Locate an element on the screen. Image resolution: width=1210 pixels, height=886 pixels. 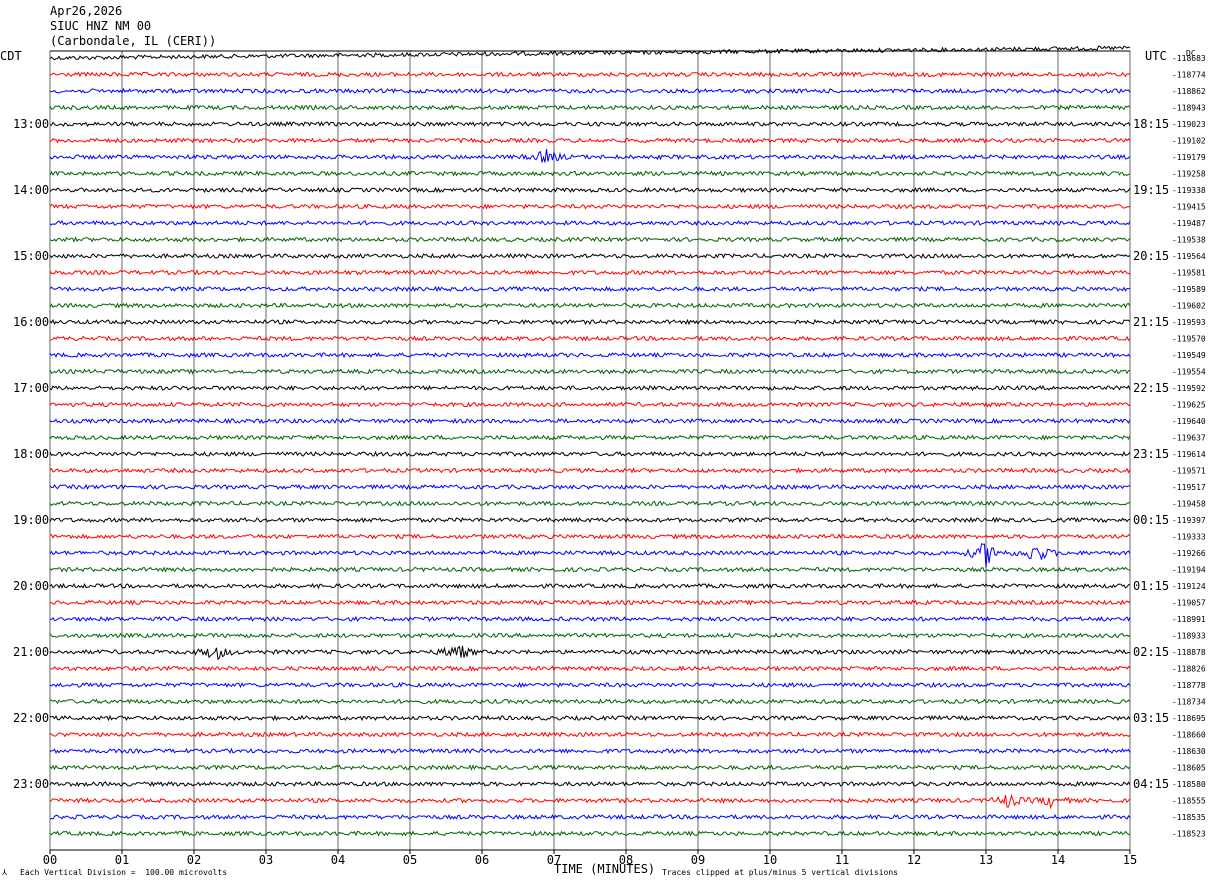
x-tick-label: 00 is located at coordinates (50, 860).